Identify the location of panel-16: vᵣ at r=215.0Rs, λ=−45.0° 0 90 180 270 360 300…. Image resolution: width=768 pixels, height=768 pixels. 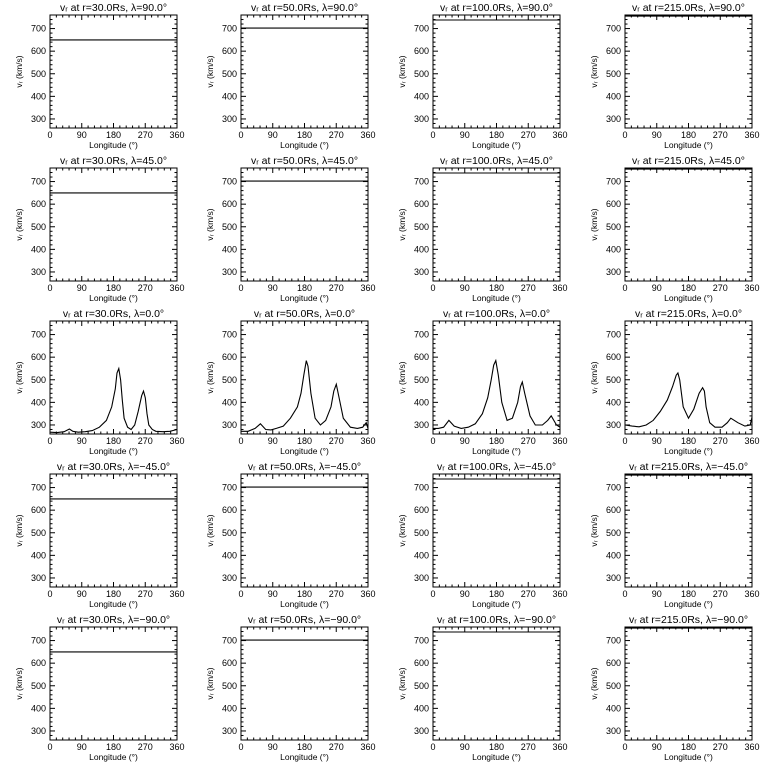
(674, 535).